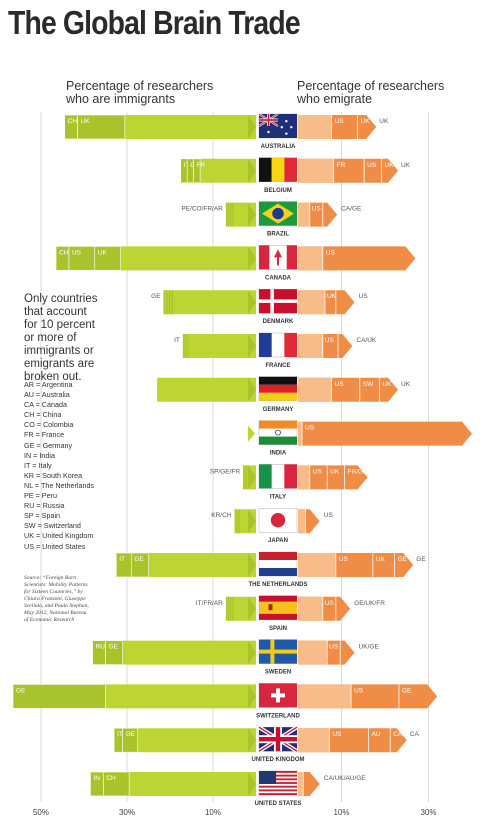 Image resolution: width=489 pixels, height=831 pixels. Describe the element at coordinates (369, 647) in the screenshot. I see `segment-label: UK/GE` at that location.